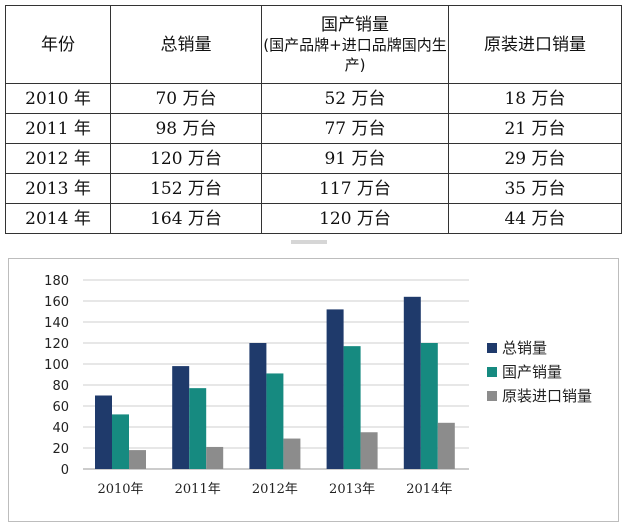 This screenshot has height=527, width=627. What do you see at coordinates (65, 470) in the screenshot?
I see `y-tick-label: 0` at bounding box center [65, 470].